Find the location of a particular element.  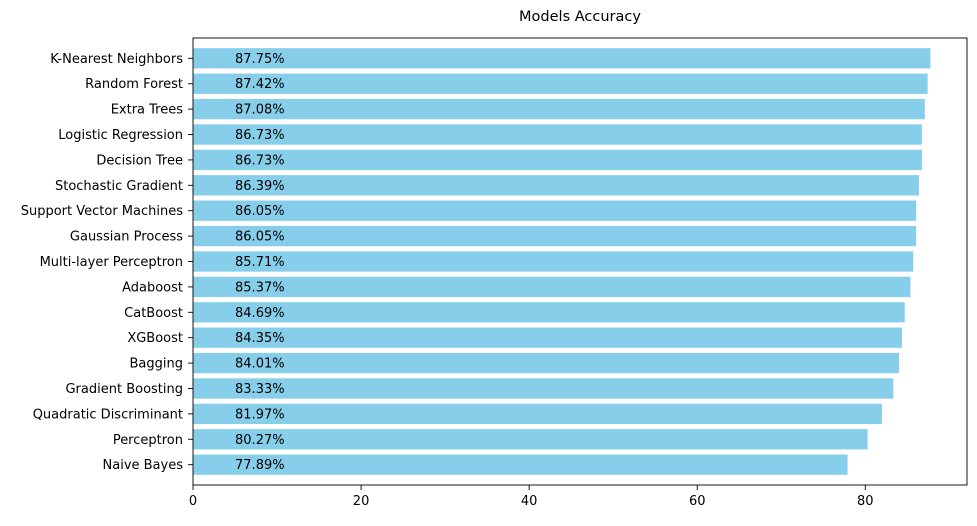

category-label: Extra Trees is located at coordinates (147, 110).